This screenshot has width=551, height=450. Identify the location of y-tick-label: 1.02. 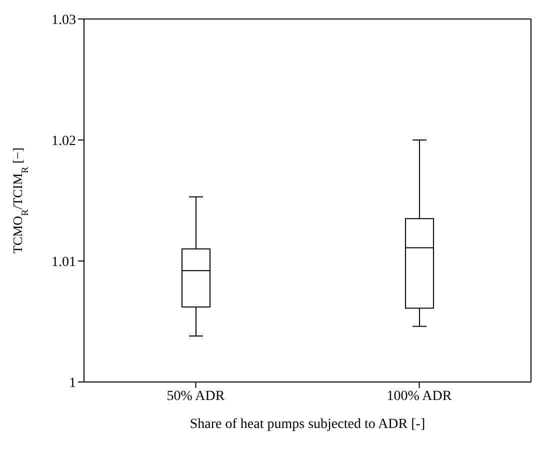
(64, 141).